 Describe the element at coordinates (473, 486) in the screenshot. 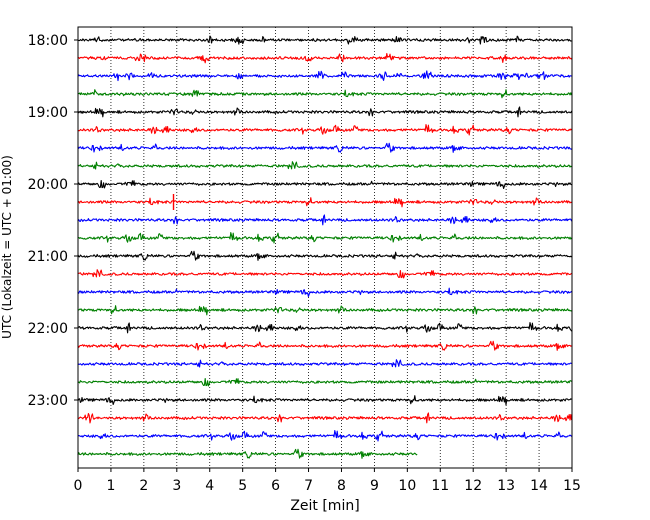

I see `x-tick-label: 12` at that location.